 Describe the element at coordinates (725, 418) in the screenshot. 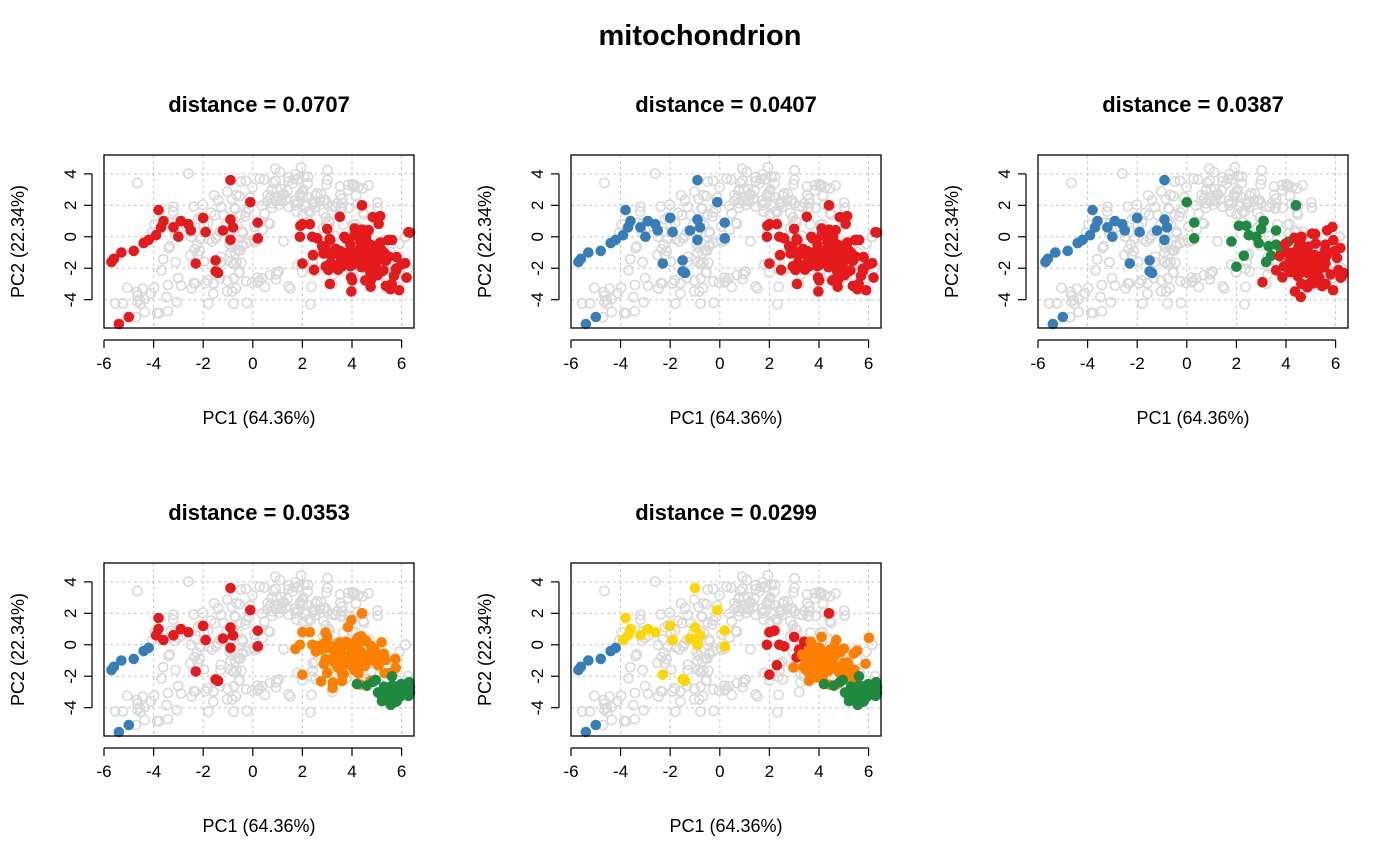

I see `x-axis-label: PC1 (64.36%)` at that location.